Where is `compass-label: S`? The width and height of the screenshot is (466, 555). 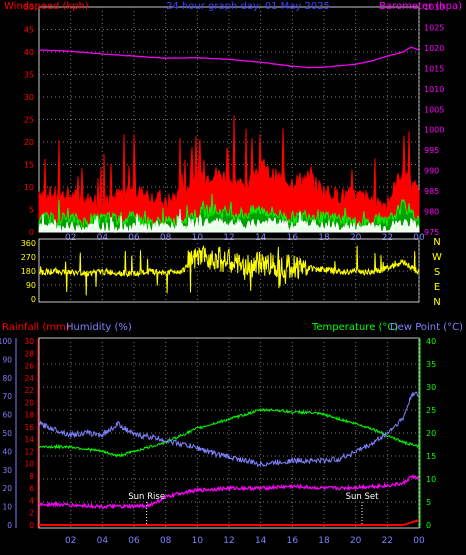 compass-label: S is located at coordinates (437, 272).